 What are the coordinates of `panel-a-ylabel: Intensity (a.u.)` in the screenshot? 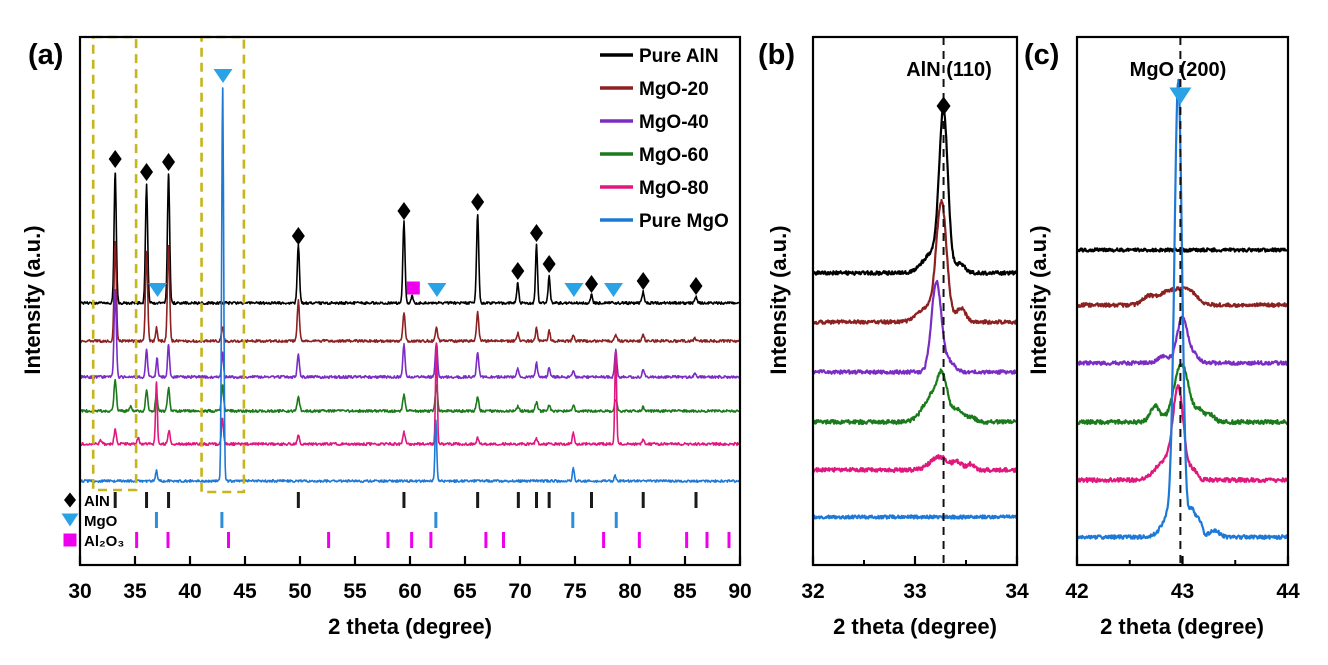 It's located at (32, 299).